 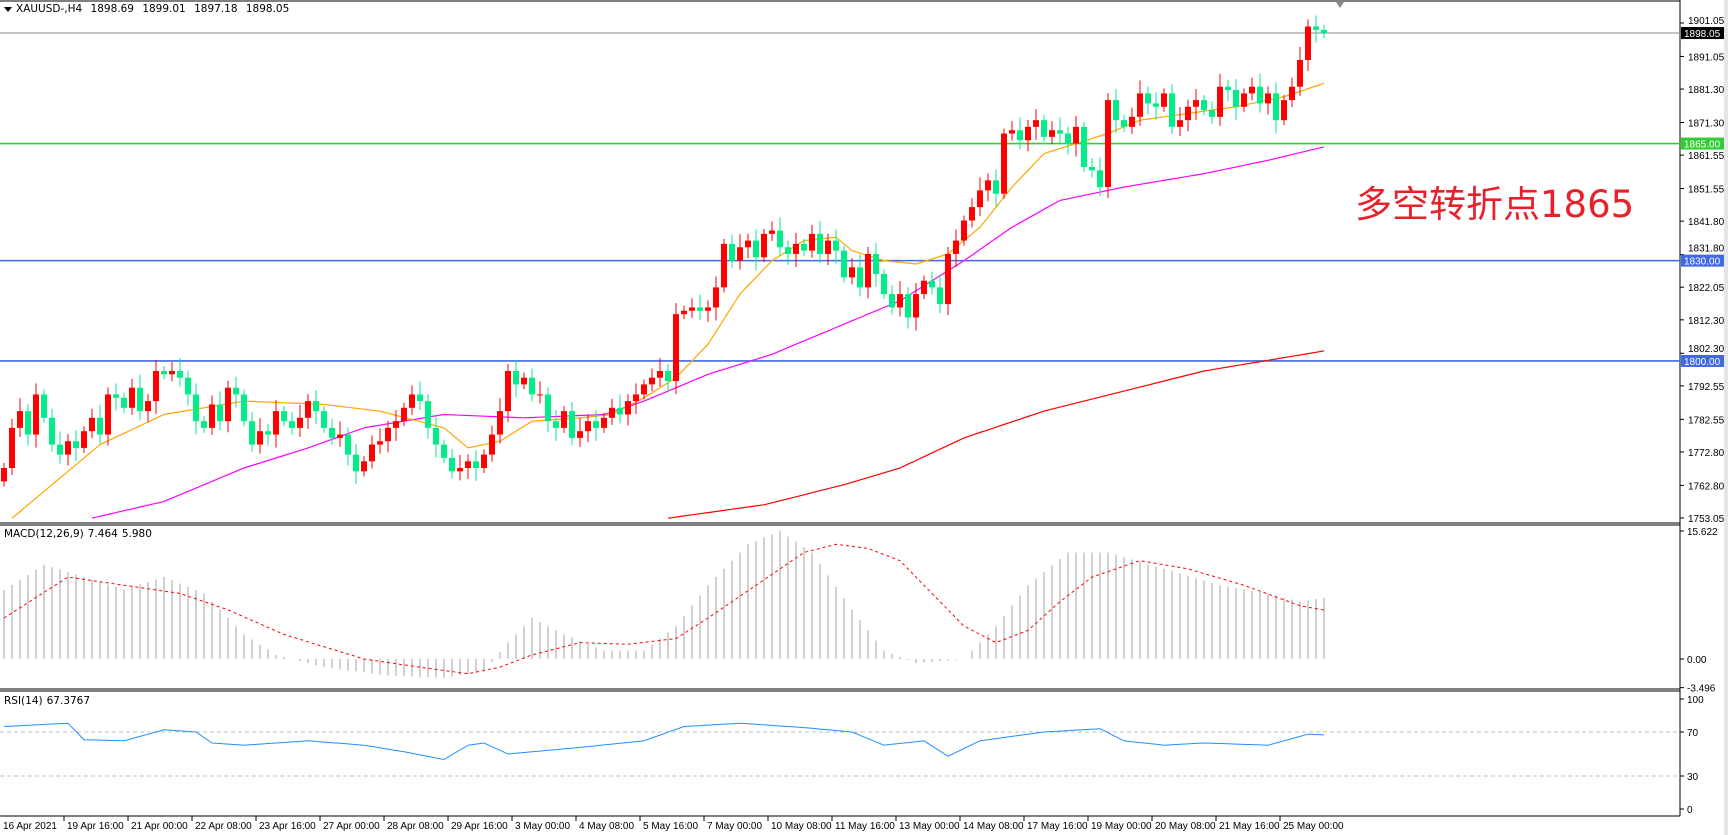 I want to click on price-tick-label: 1871.30, so click(x=1706, y=124).